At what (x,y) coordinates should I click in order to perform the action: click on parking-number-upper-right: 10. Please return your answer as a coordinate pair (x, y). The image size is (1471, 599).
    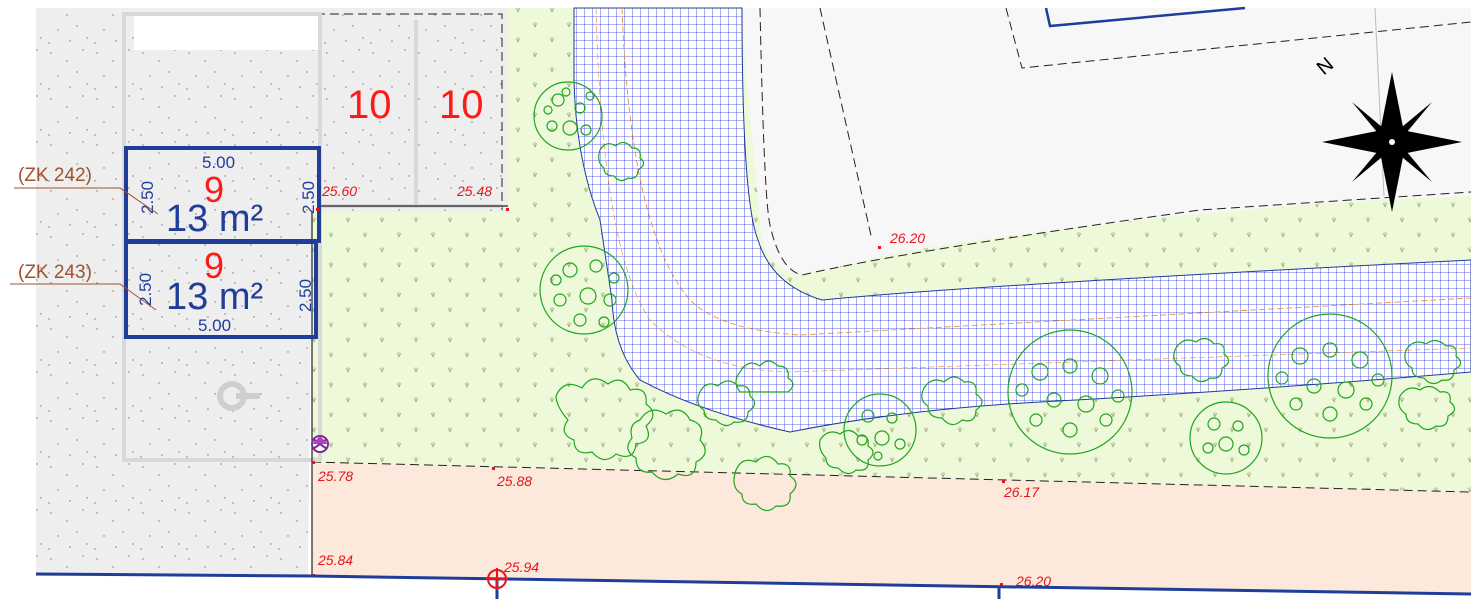
    Looking at the image, I should click on (461, 105).